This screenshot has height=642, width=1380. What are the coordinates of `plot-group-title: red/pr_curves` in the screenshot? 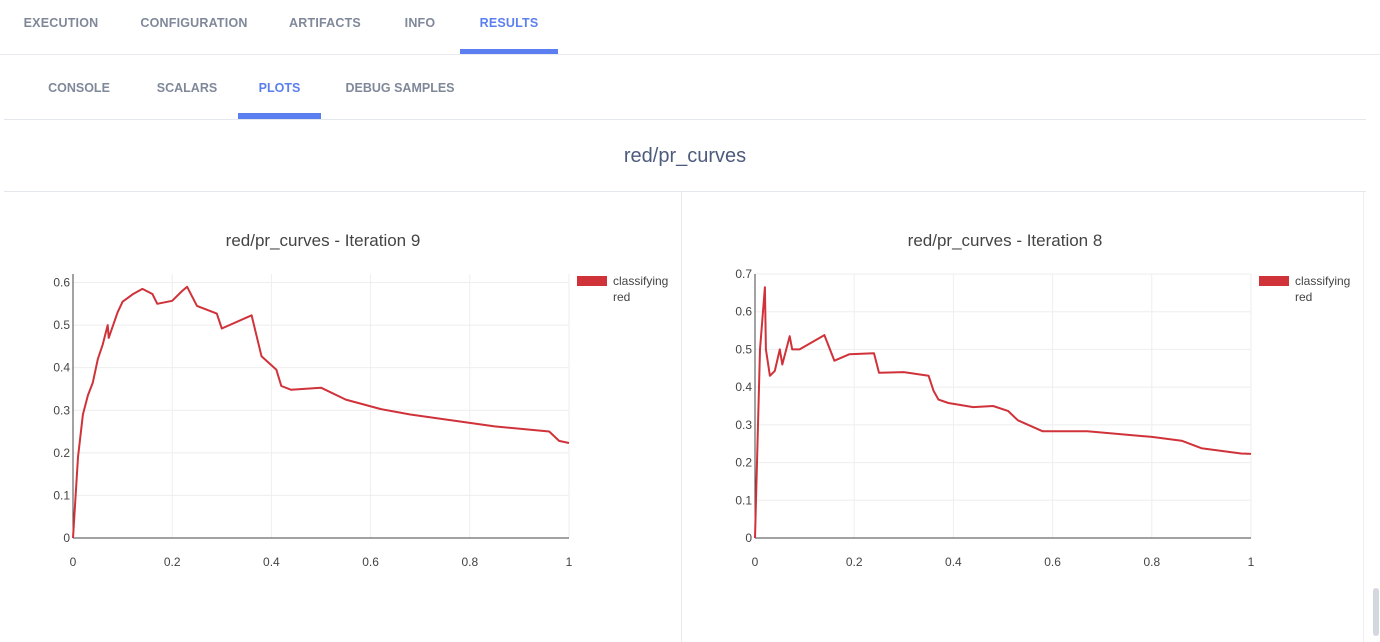 It's located at (685, 156).